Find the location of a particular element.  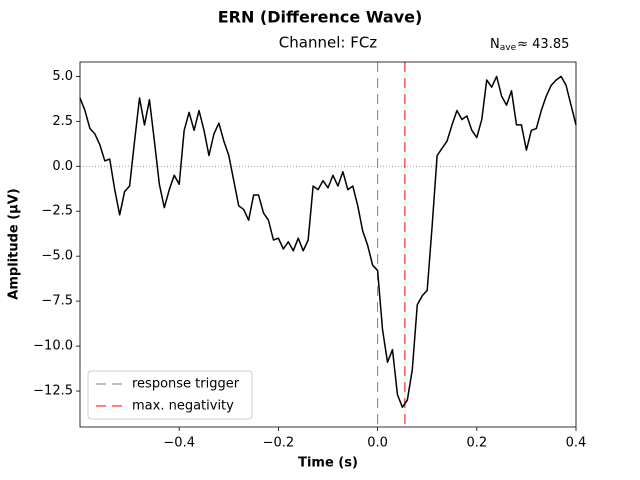

annotation-subscript: ave is located at coordinates (508, 48).